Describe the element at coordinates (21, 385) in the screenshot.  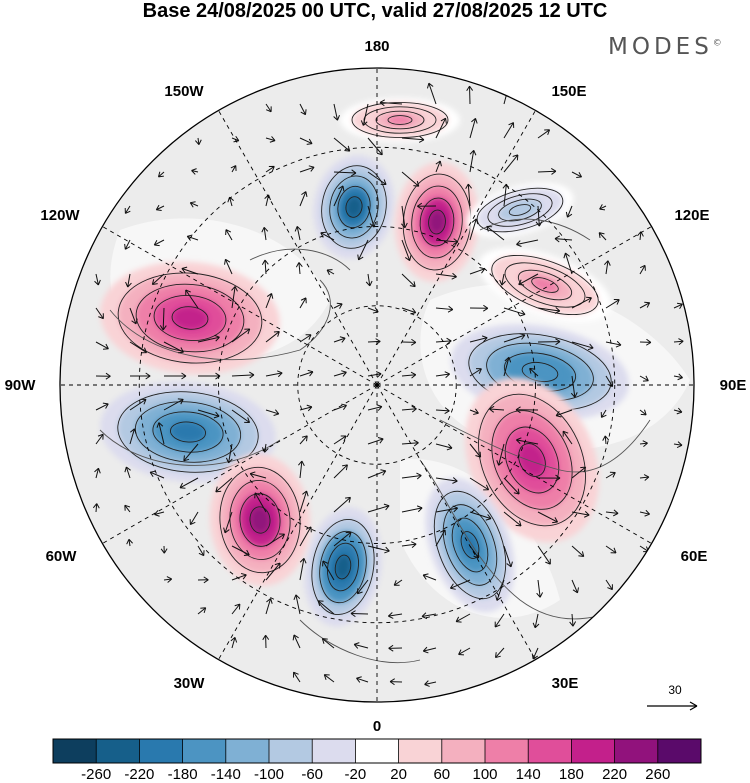
I see `lon-label-90w: 90W` at that location.